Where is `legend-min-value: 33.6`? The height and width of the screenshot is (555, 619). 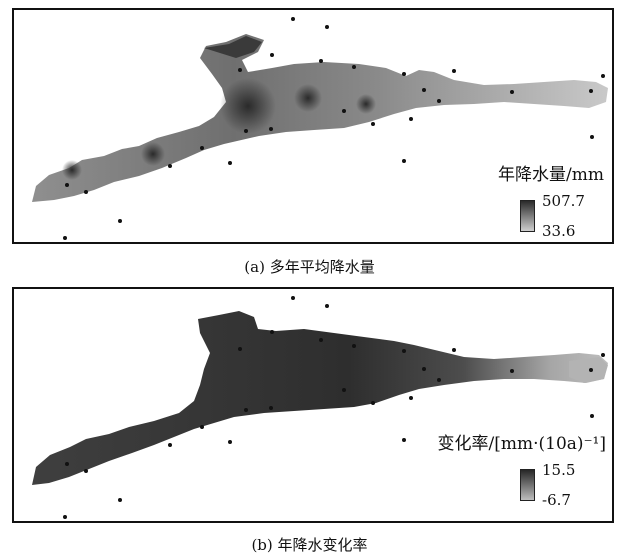
legend-min-value: 33.6 is located at coordinates (559, 231).